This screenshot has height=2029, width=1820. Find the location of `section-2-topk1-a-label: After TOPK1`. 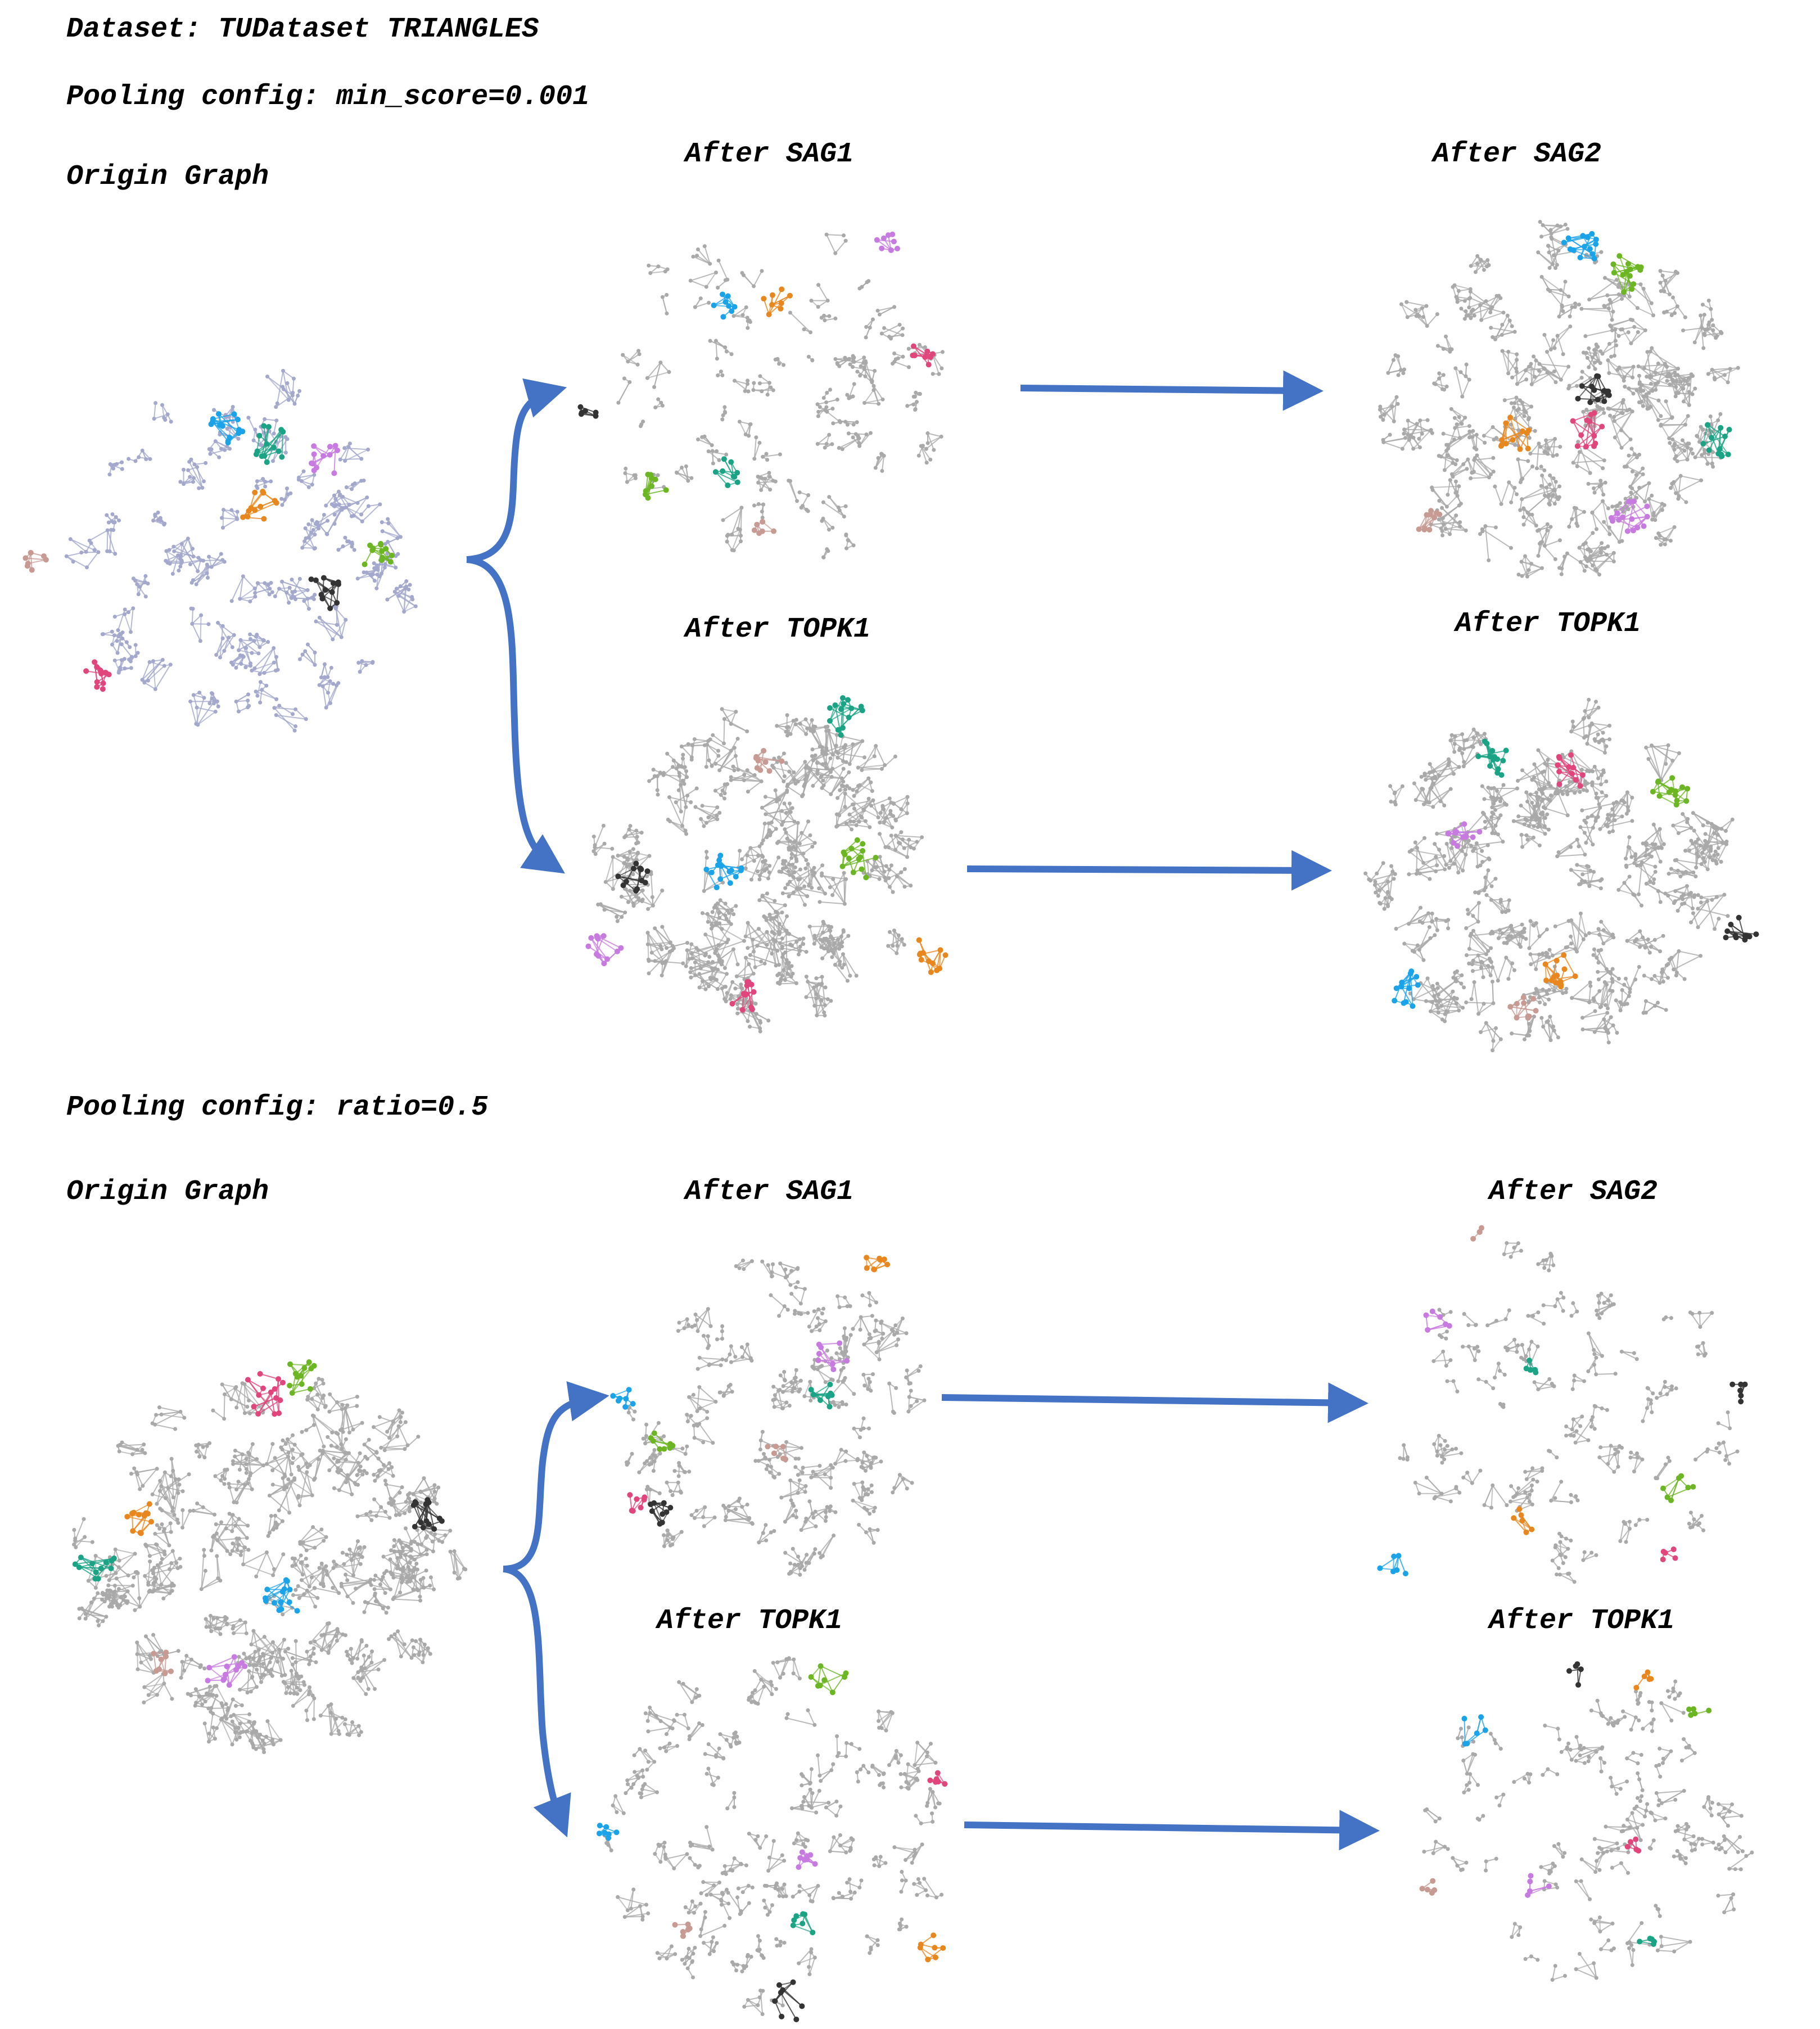

section-2-topk1-a-label: After TOPK1 is located at coordinates (750, 1621).